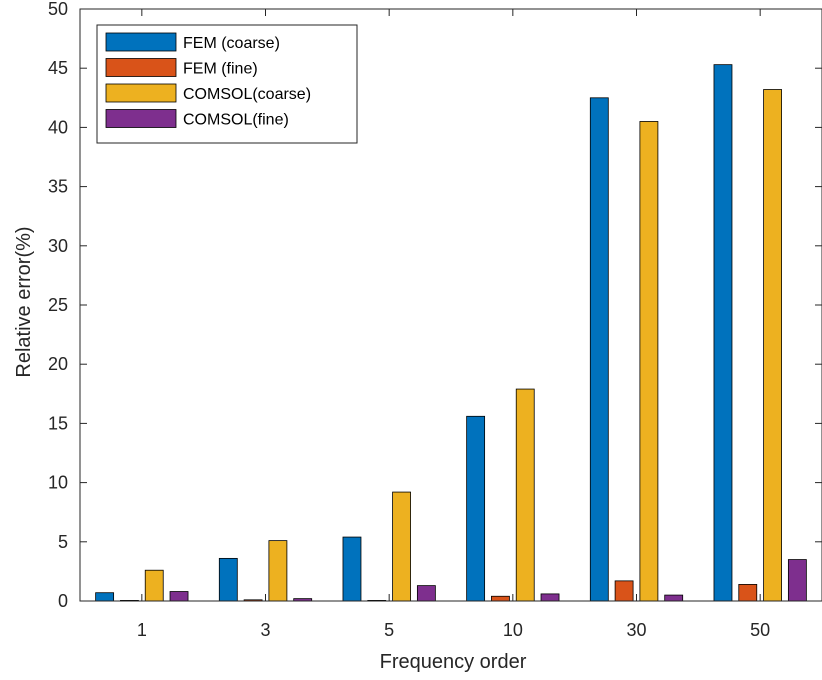 This screenshot has height=680, width=822. I want to click on y-tick-label: 30, so click(58, 246).